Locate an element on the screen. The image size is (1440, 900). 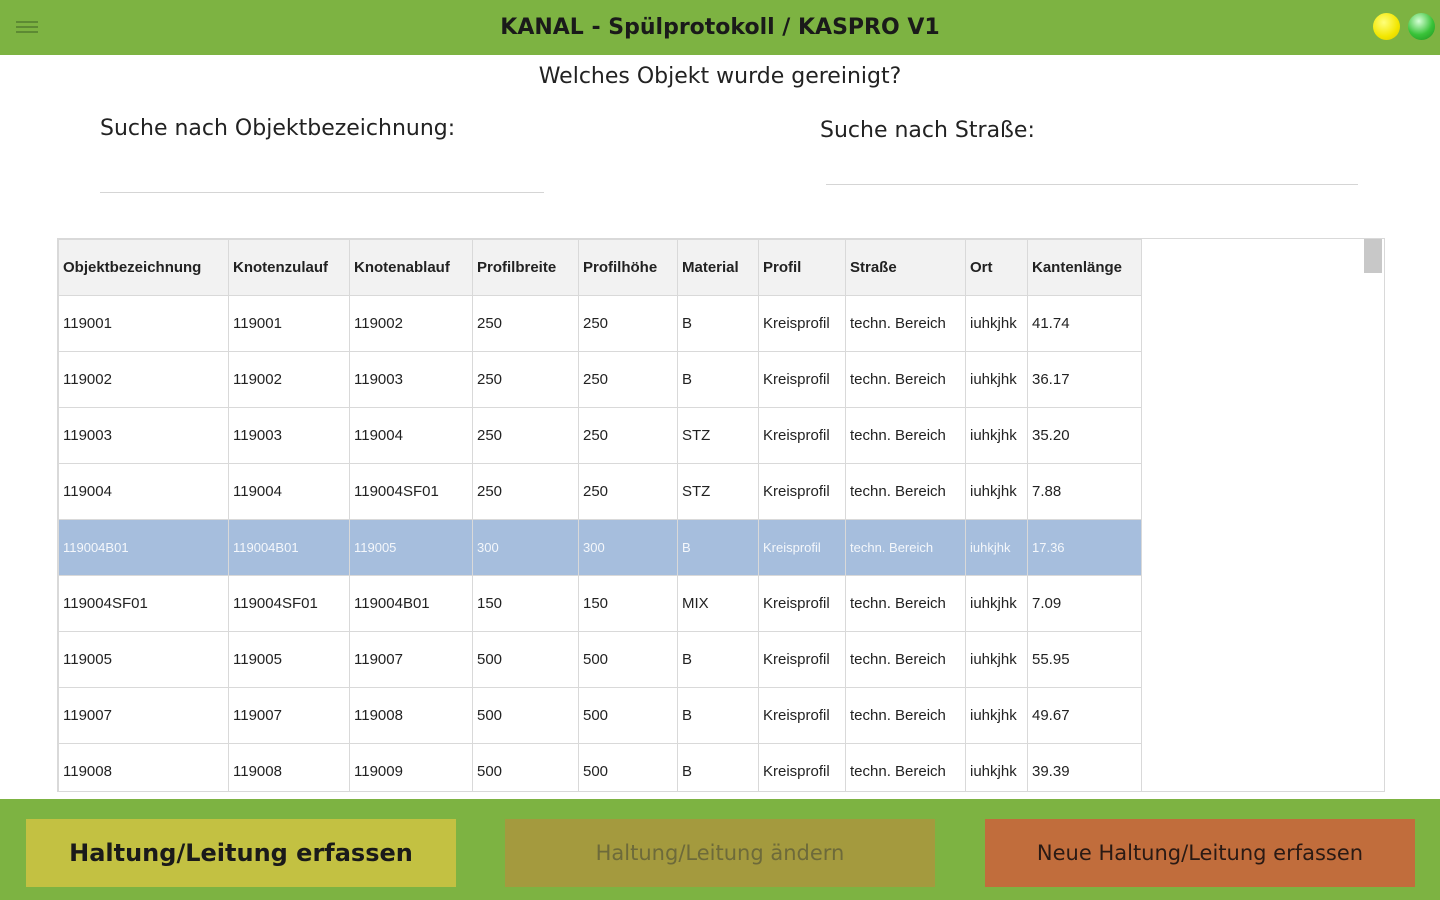
table-cell: 150 is located at coordinates (628, 603).